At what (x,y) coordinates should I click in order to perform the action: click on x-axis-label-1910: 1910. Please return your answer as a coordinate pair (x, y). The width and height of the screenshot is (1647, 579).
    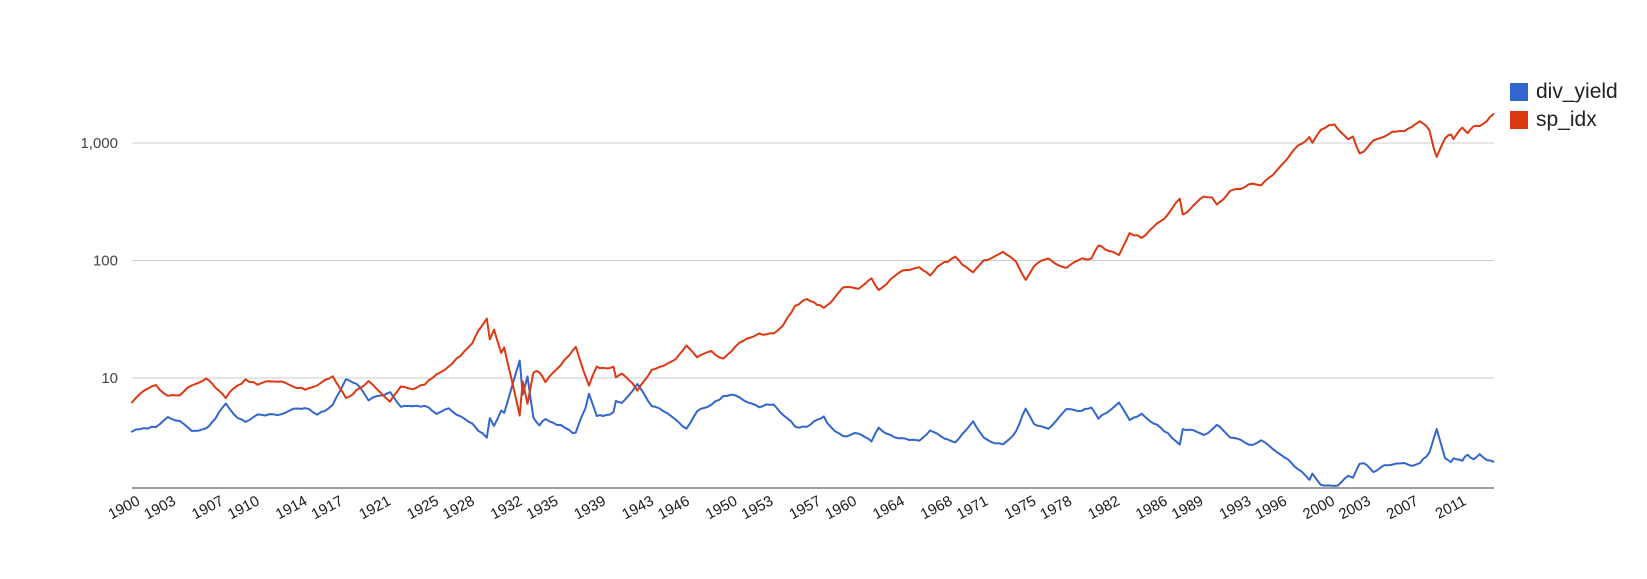
    Looking at the image, I should click on (243, 508).